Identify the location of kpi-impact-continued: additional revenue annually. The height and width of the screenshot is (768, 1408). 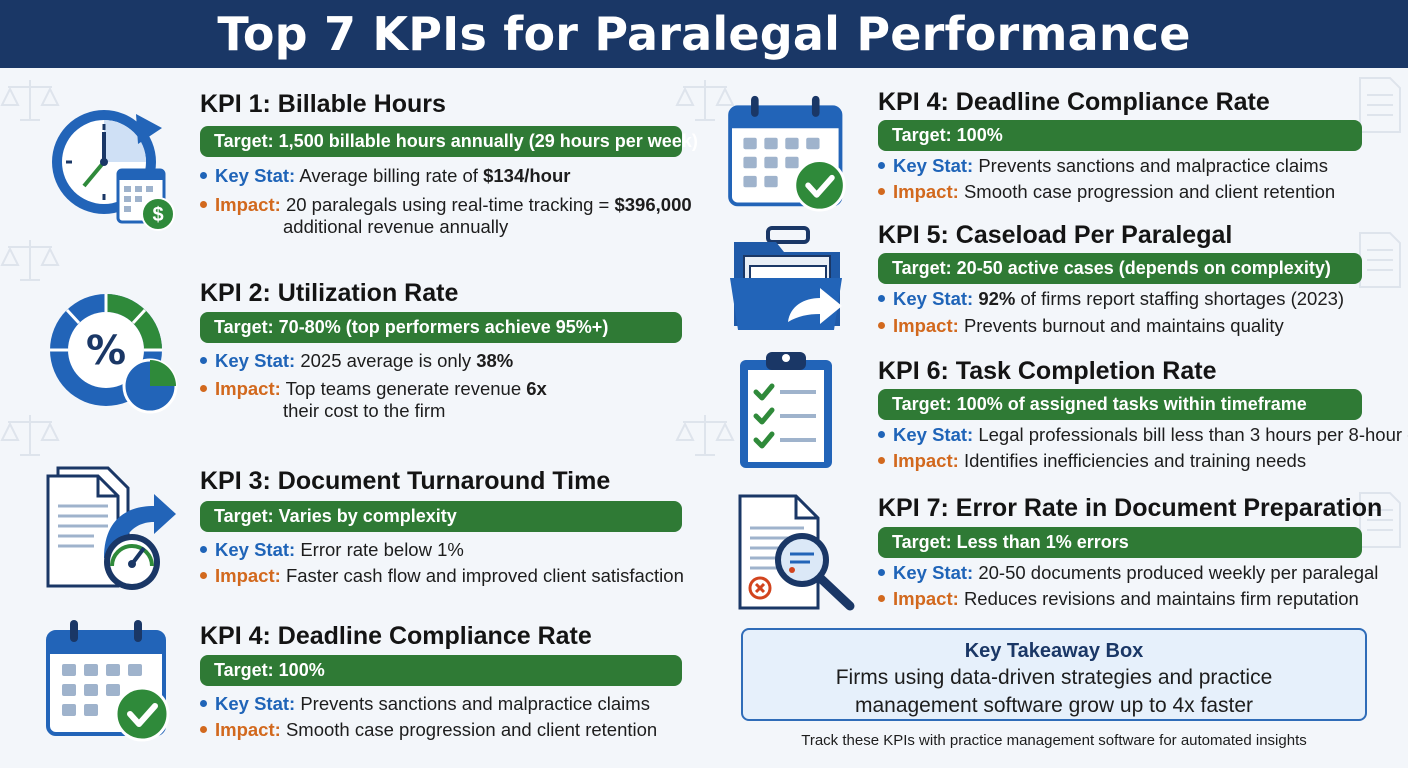
(396, 226).